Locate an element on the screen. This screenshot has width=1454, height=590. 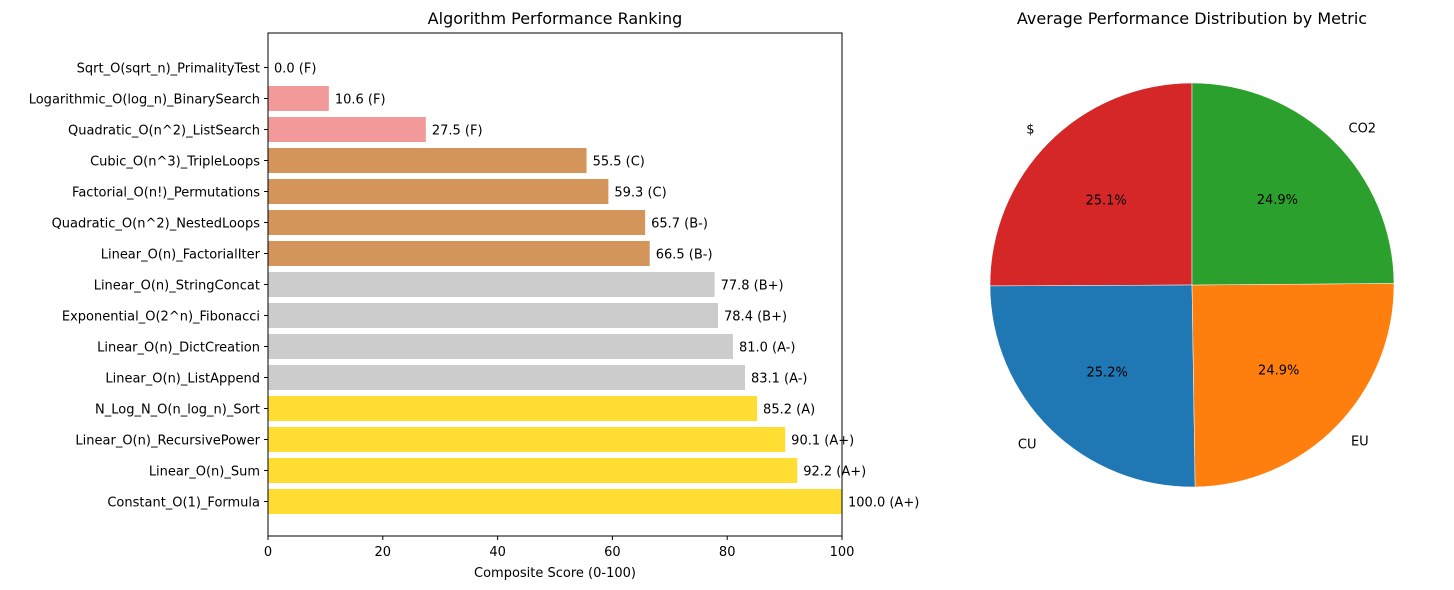
bar-value-label: 78.4 (B+) is located at coordinates (755, 317).